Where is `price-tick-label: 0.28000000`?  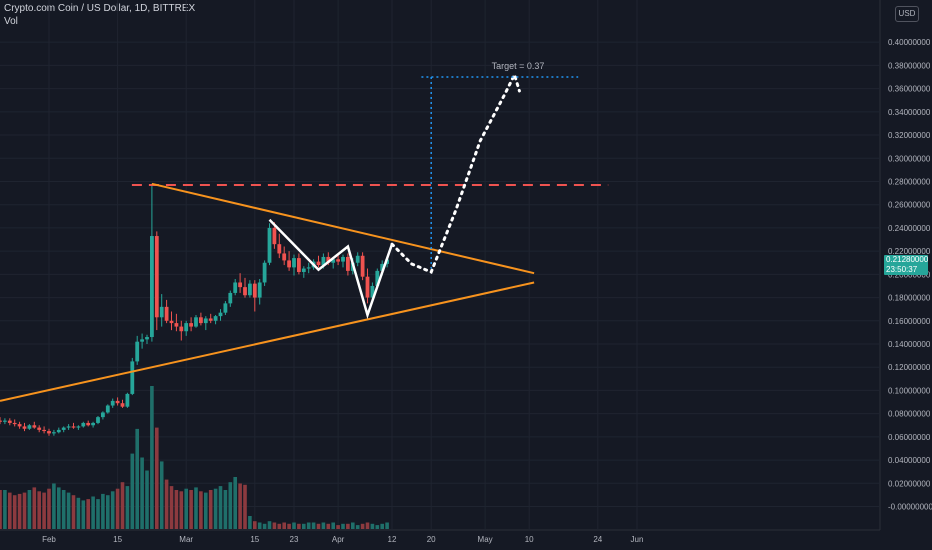
price-tick-label: 0.28000000 is located at coordinates (909, 181).